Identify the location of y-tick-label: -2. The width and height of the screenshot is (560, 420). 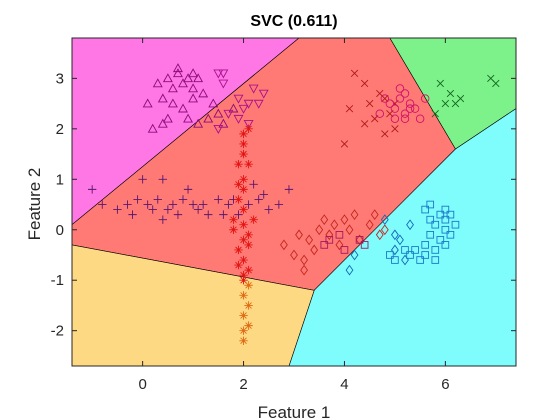
(57, 331).